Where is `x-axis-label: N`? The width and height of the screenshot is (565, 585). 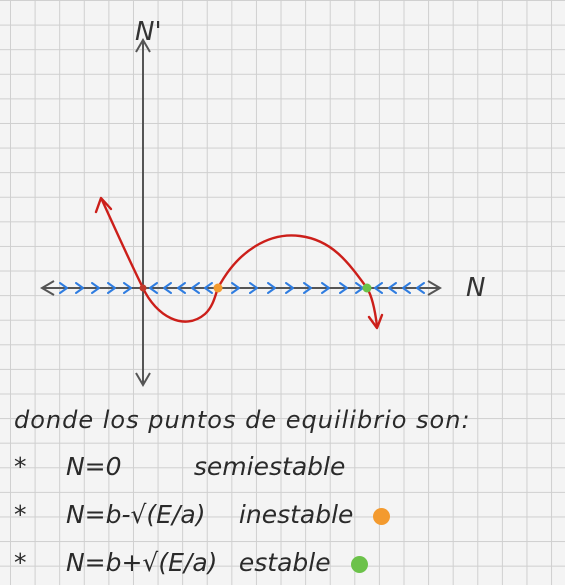 x-axis-label: N is located at coordinates (475, 288).